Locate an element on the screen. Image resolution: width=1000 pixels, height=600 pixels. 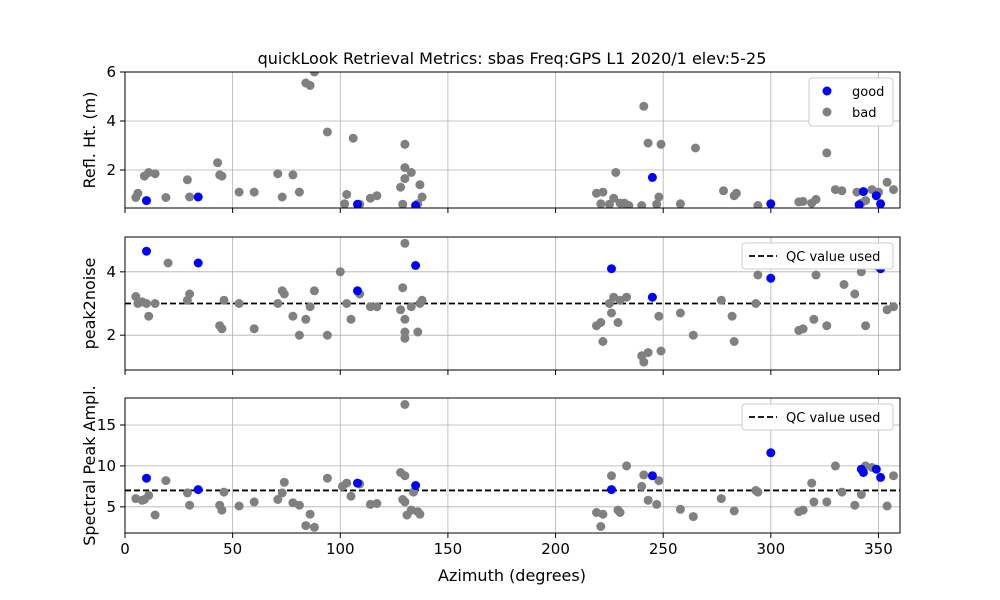
y-tick-label: 2 is located at coordinates (111, 170).